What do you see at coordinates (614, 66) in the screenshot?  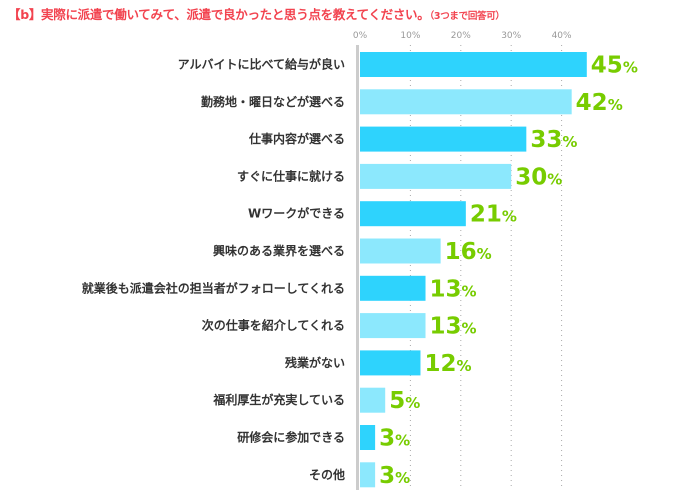 I see `value-label: 45%` at bounding box center [614, 66].